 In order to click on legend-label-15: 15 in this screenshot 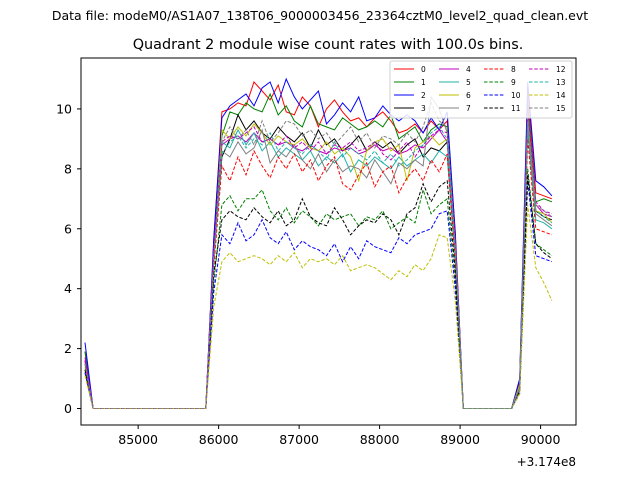, I will do `click(561, 108)`.